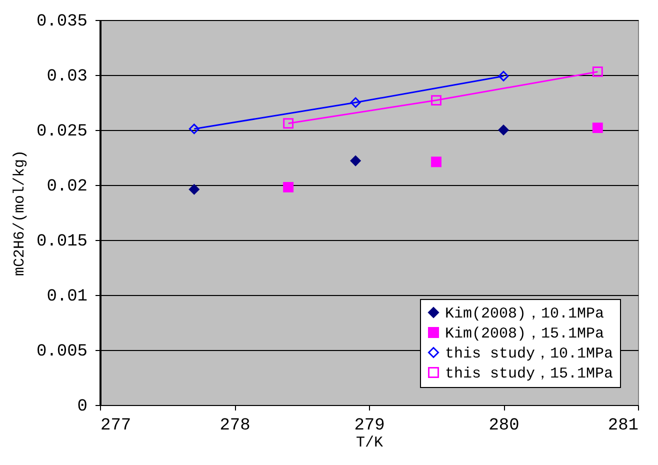  What do you see at coordinates (67, 187) in the screenshot?
I see `y-tick-label: 0.02` at bounding box center [67, 187].